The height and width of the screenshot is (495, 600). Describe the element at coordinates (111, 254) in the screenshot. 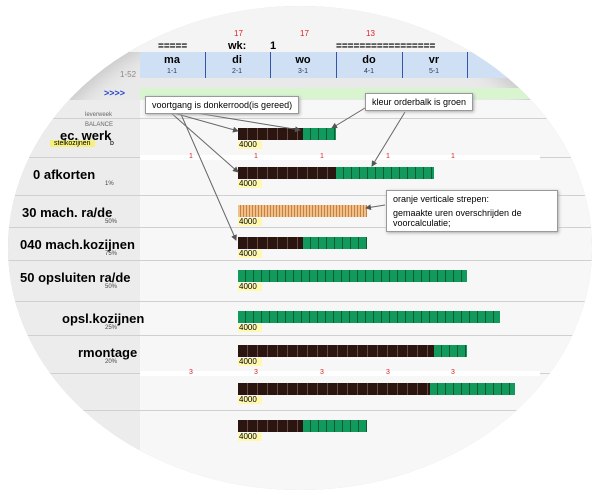

I see `row-percent: 75%` at that location.